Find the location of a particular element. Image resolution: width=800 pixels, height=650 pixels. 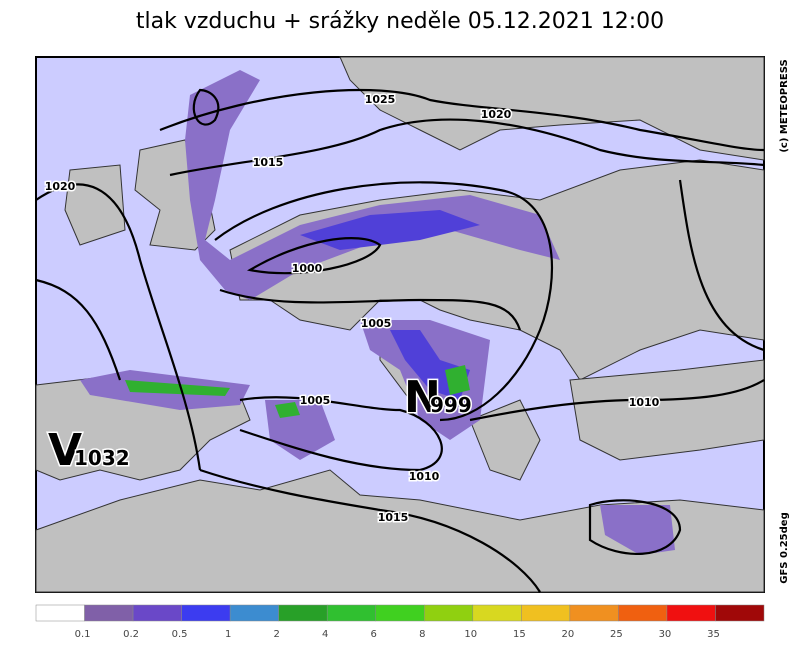

center-value: 1032 is located at coordinates (102, 458).